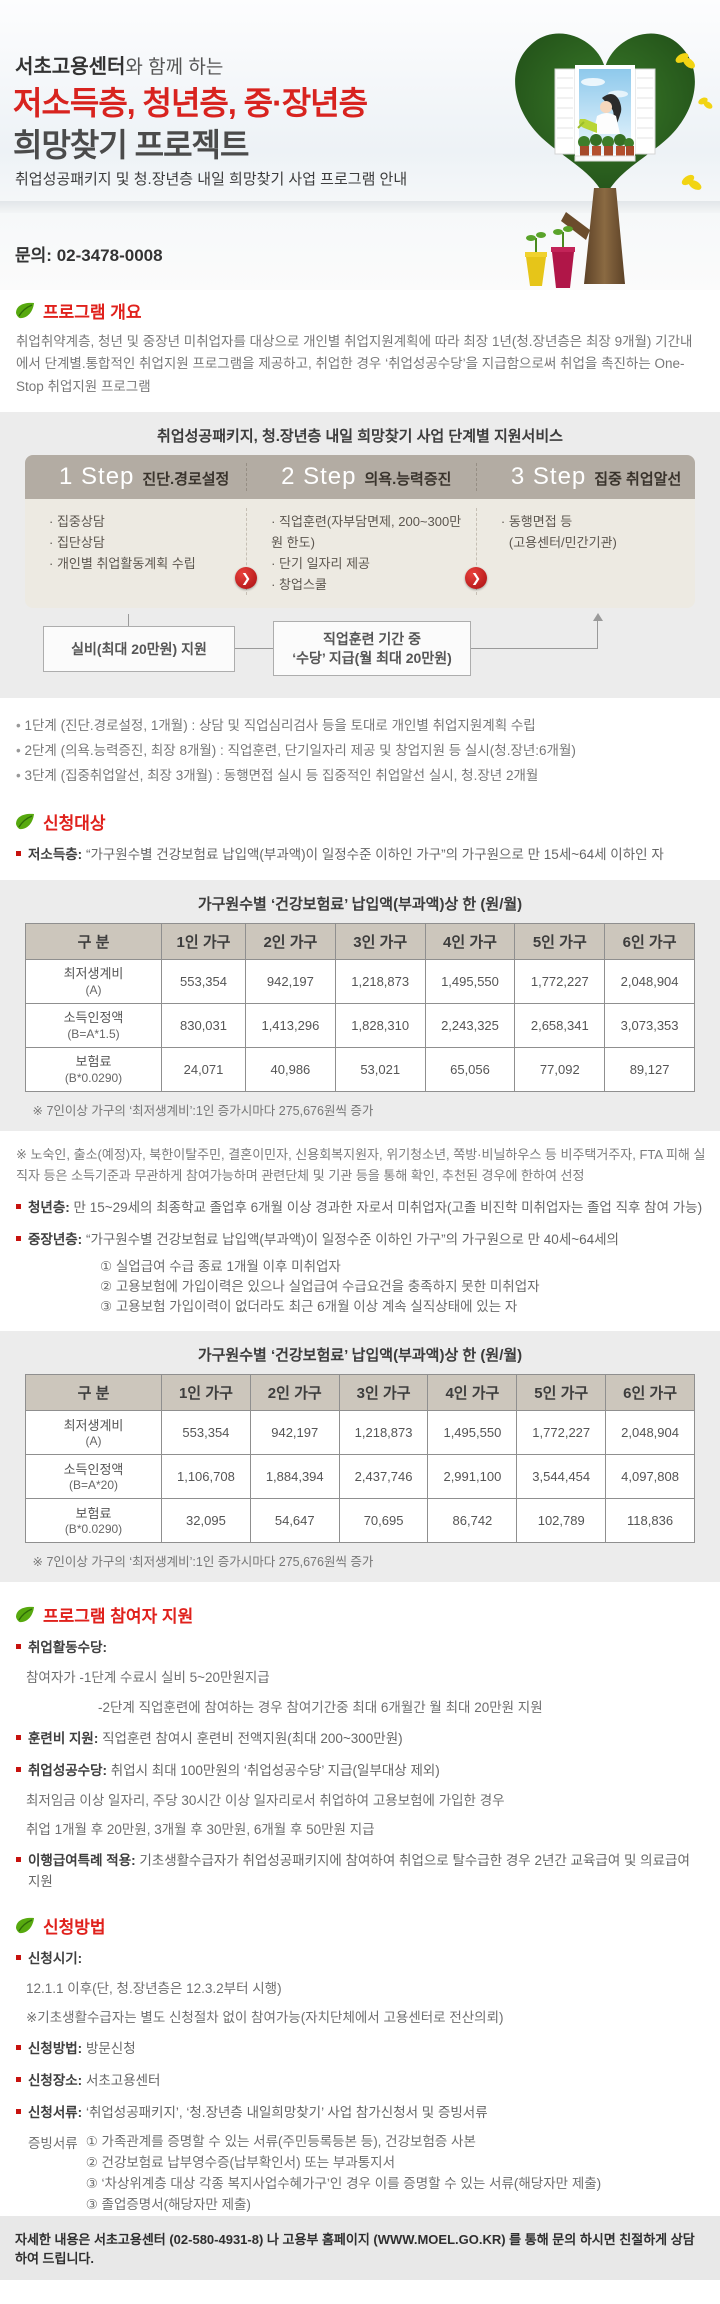  What do you see at coordinates (200, 1829) in the screenshot?
I see `support-success-line2: 취업 1개월 후 20만원, 3개월 후 30만원, 6개월 후 50만원 지급` at bounding box center [200, 1829].